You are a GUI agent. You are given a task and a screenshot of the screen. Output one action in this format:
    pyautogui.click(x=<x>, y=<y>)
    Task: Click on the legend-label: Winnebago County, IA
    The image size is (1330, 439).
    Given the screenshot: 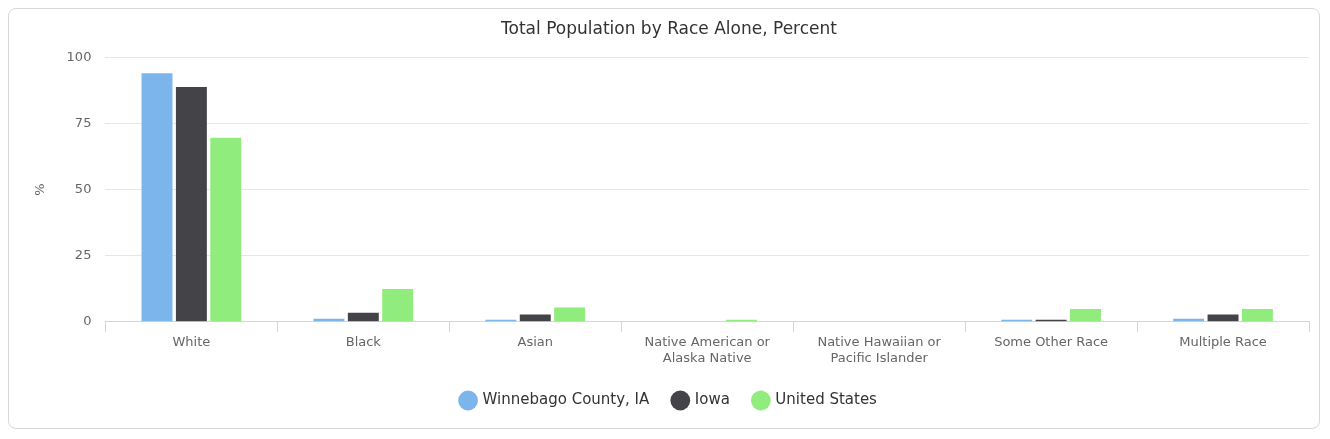 What is the action you would take?
    pyautogui.click(x=566, y=399)
    